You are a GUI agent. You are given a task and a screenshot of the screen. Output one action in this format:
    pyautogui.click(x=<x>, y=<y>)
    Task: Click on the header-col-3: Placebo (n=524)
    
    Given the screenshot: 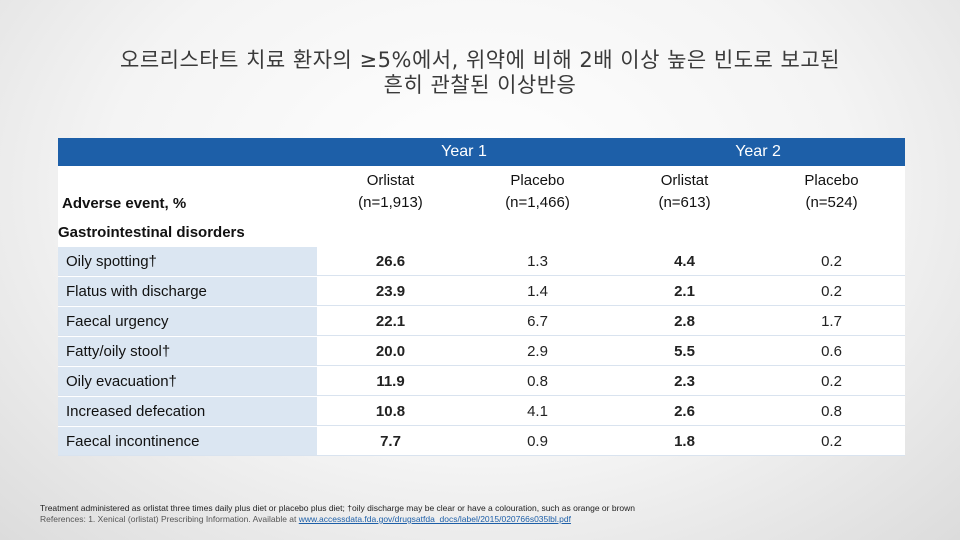 What is the action you would take?
    pyautogui.click(x=832, y=192)
    